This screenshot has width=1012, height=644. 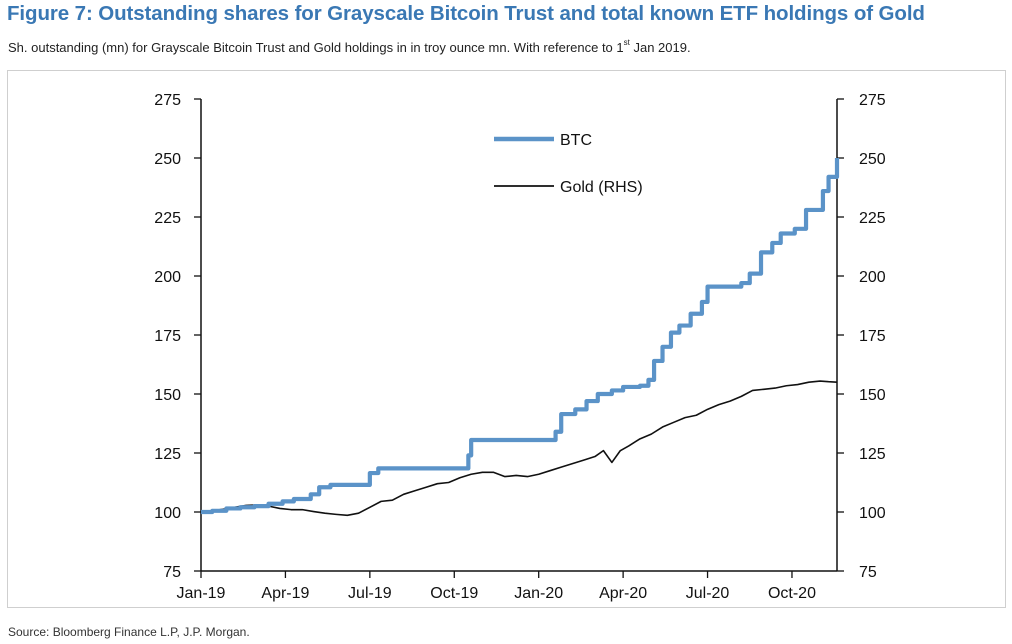 I want to click on x-tick-label: Jan-19, so click(x=201, y=593).